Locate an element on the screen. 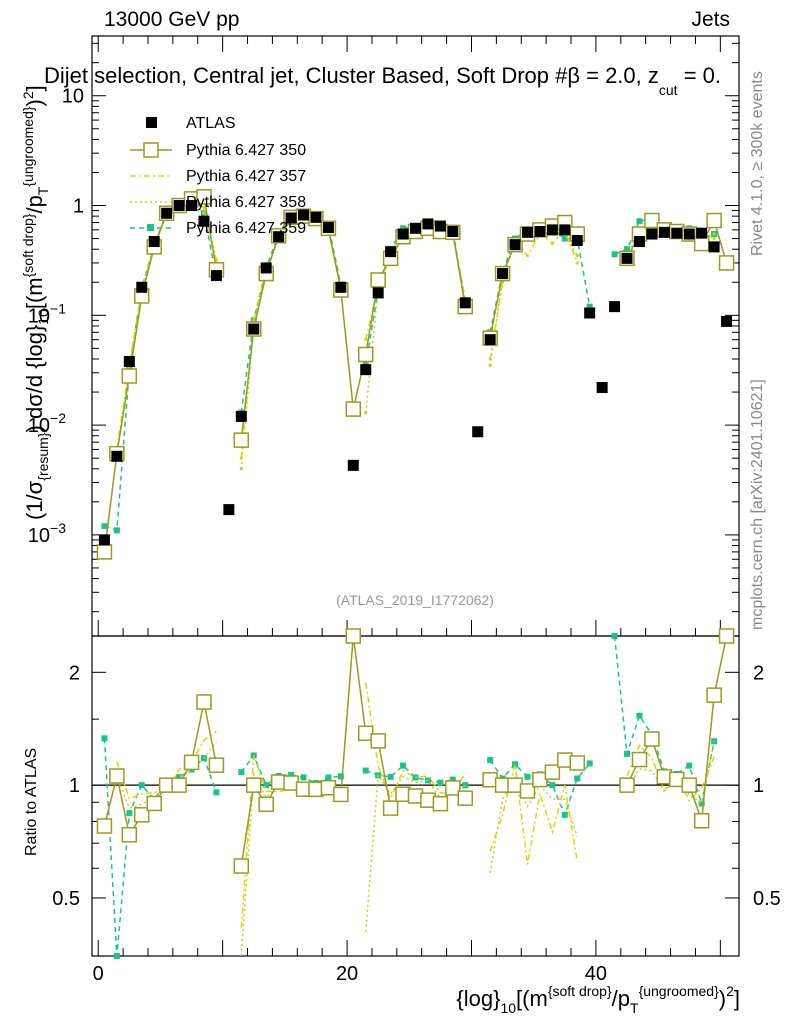 This screenshot has height=1024, width=786. ratio-y-tick-label: 1 is located at coordinates (74, 786).